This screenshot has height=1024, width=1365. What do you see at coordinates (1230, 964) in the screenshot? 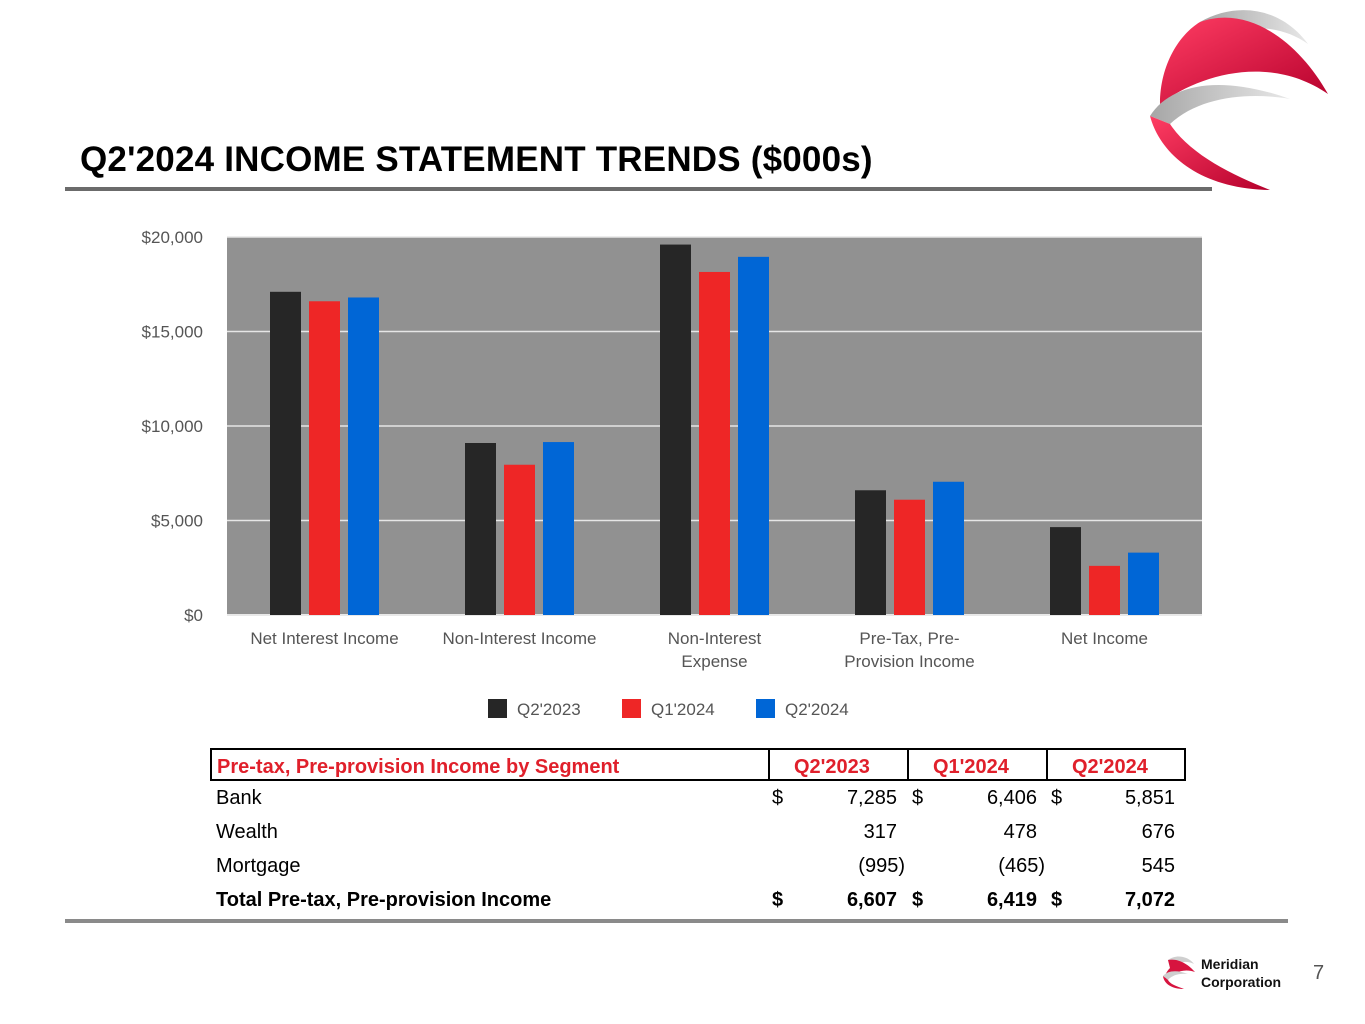
I see `company-name-line1: Meridian` at bounding box center [1230, 964].